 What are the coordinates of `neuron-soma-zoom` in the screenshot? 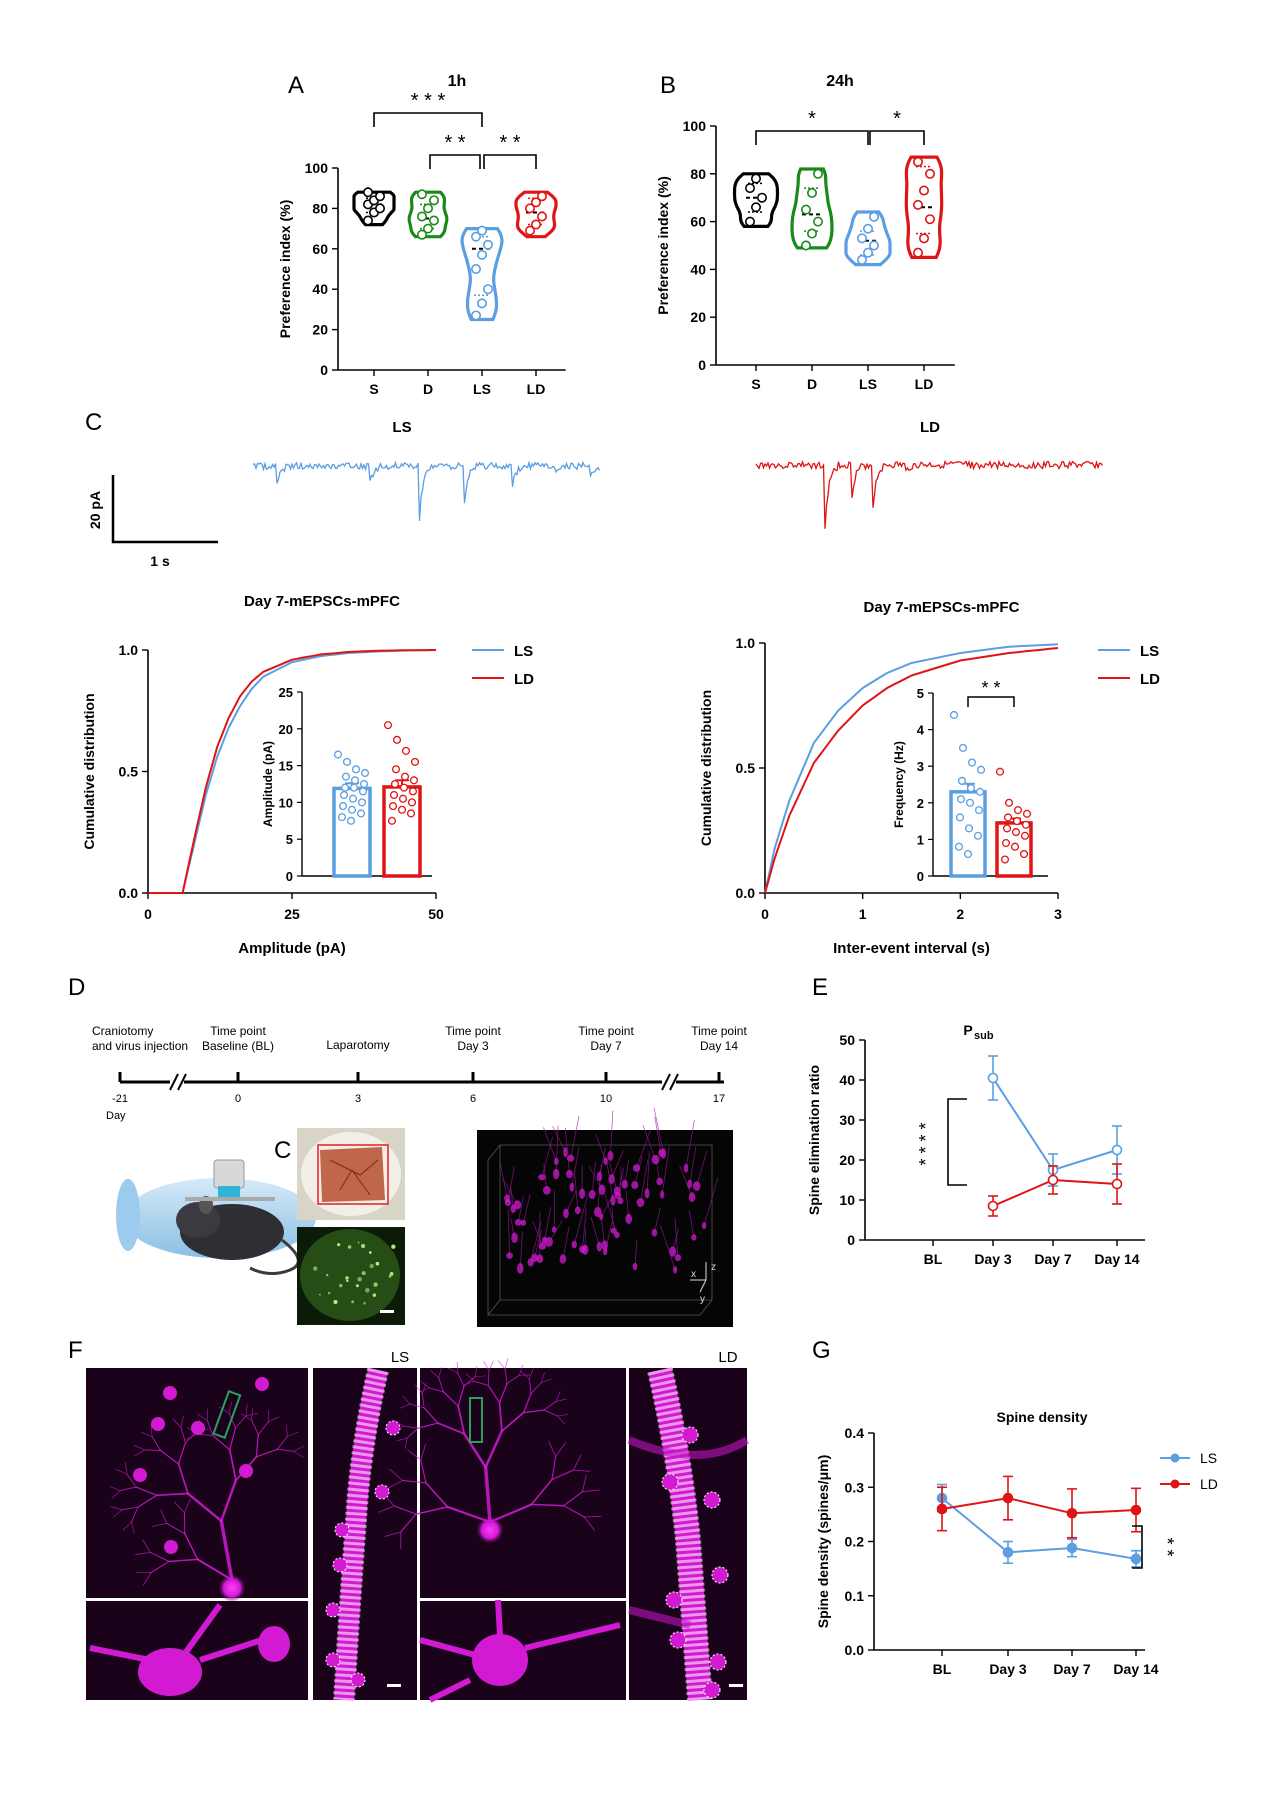 It's located at (500, 1660).